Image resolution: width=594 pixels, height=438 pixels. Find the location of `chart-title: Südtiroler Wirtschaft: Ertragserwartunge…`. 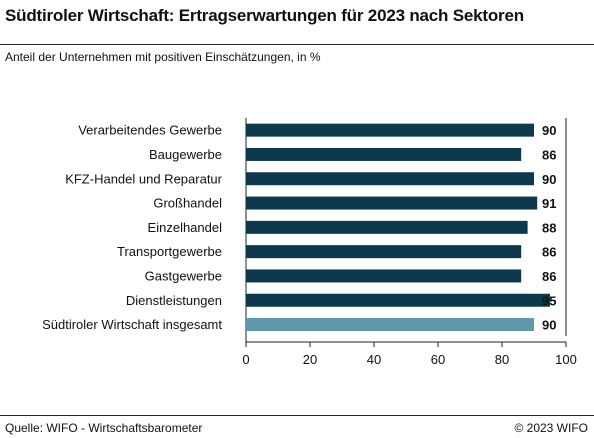

chart-title: Südtiroler Wirtschaft: Ertragserwartunge… is located at coordinates (264, 15).